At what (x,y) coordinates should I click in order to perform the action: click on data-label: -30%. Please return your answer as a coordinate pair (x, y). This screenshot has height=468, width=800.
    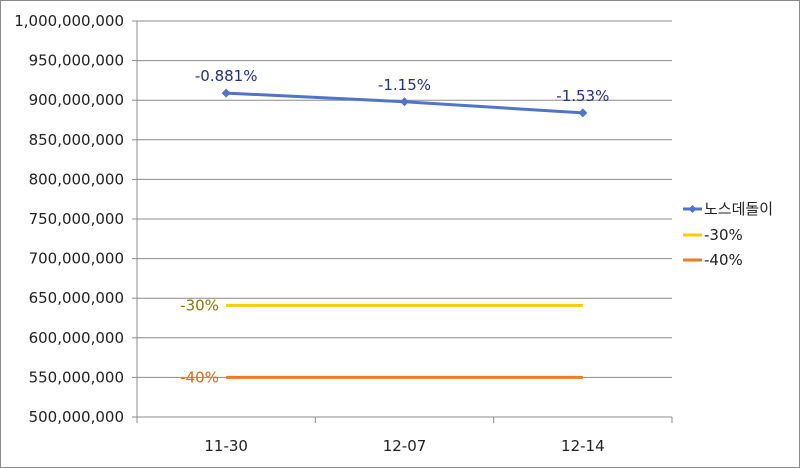
    Looking at the image, I should click on (199, 305).